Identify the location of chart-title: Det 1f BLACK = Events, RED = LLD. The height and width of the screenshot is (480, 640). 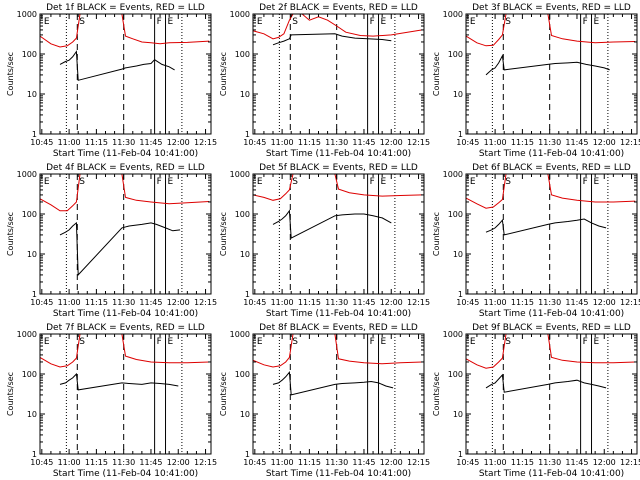
(125, 8).